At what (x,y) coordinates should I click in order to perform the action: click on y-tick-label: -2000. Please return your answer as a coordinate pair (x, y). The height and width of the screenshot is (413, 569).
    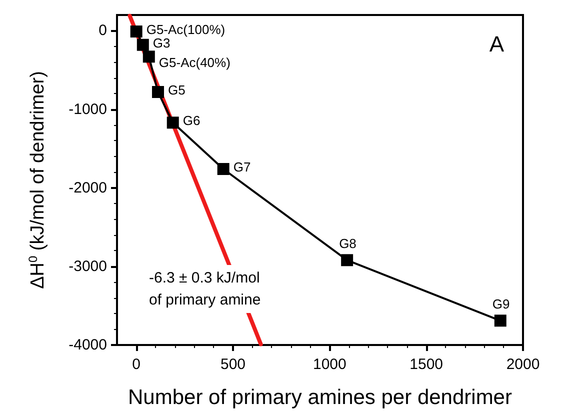
    Looking at the image, I should click on (87, 187).